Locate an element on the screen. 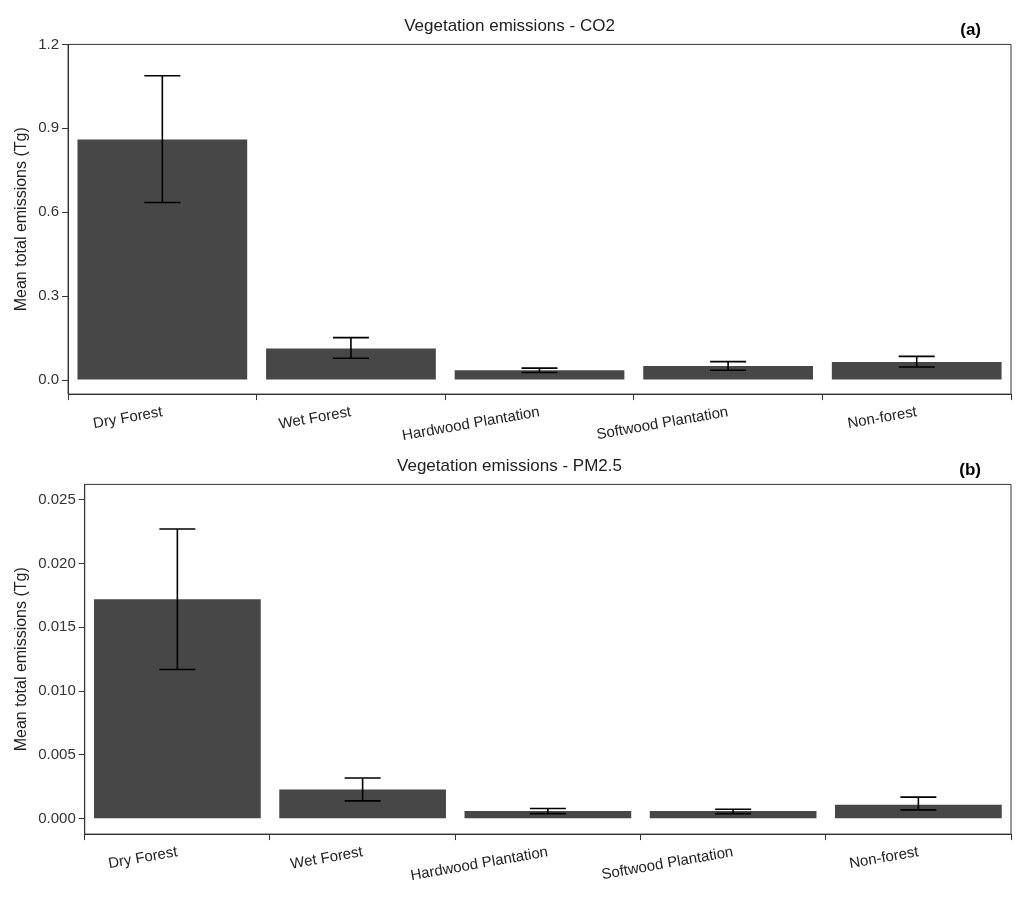  y-tick-label: 0.005 is located at coordinates (57, 754).